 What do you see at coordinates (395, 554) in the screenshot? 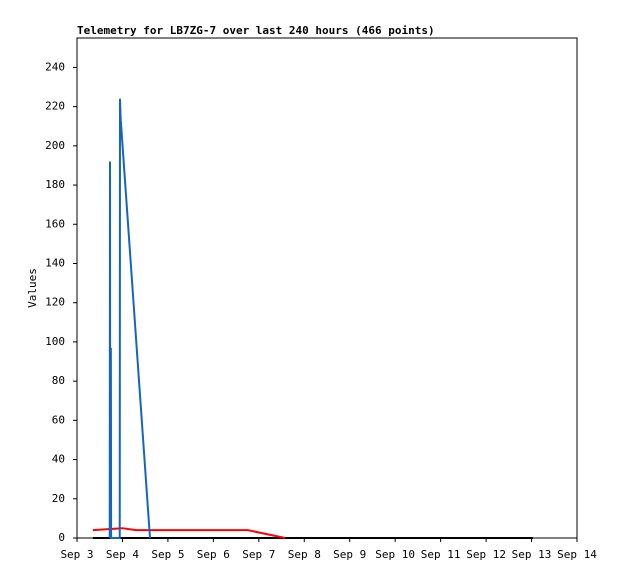
I see `x-tick-label: Sep 10` at bounding box center [395, 554].